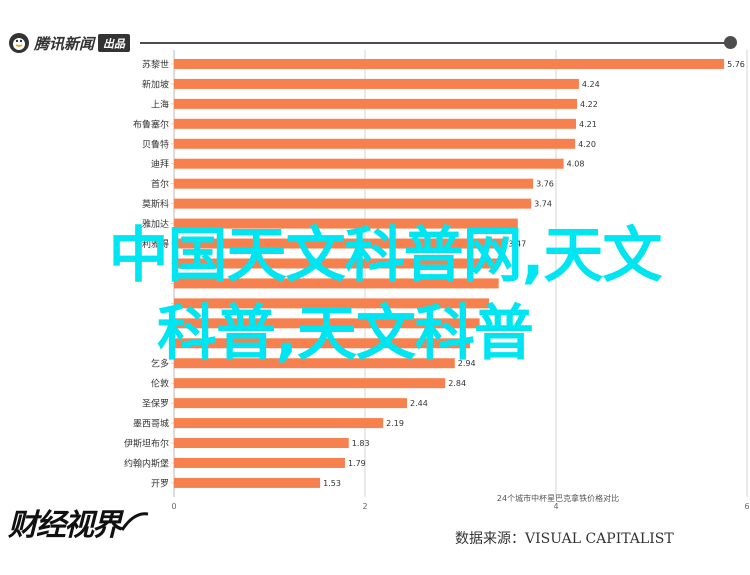 The width and height of the screenshot is (750, 575). I want to click on value-label-4: 4.20, so click(587, 144).